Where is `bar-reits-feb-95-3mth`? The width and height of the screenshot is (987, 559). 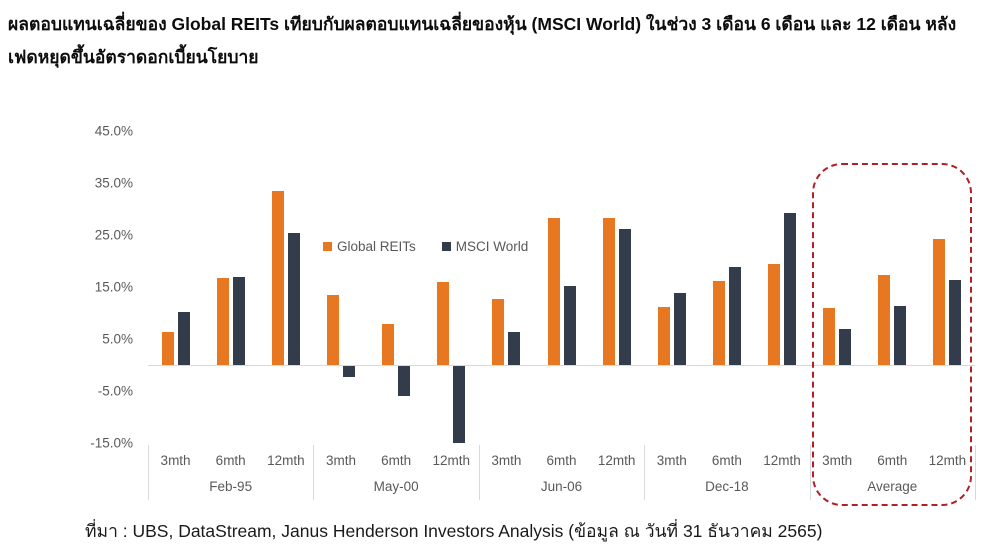
bar-reits-feb-95-3mth is located at coordinates (167, 348).